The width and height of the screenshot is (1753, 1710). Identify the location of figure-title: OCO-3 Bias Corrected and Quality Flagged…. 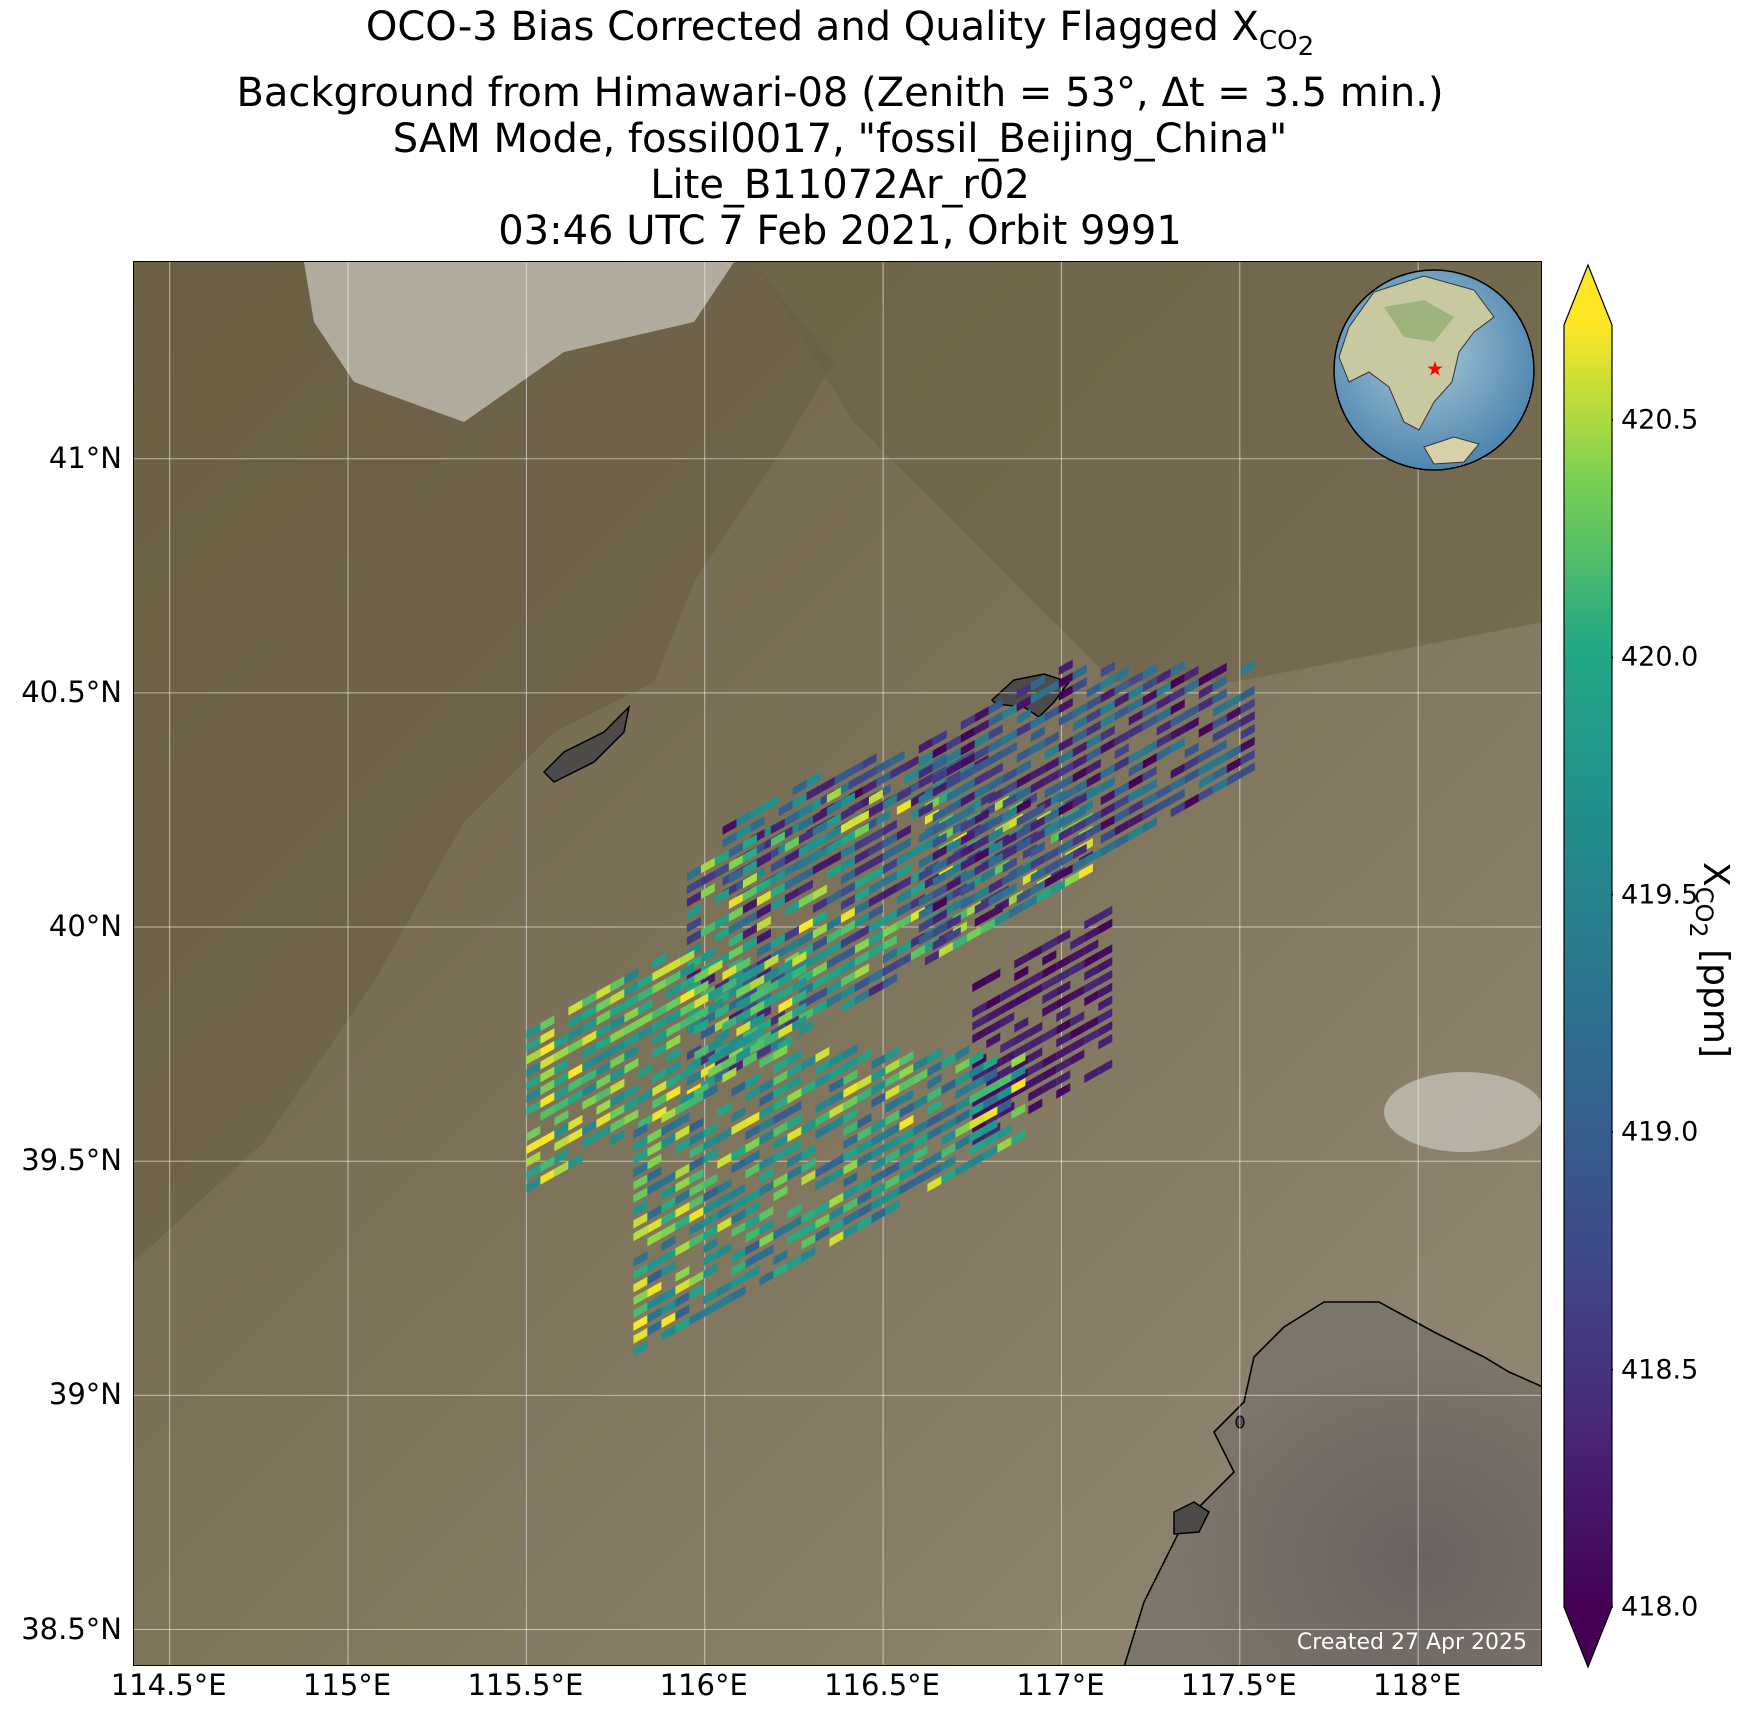
(840, 129).